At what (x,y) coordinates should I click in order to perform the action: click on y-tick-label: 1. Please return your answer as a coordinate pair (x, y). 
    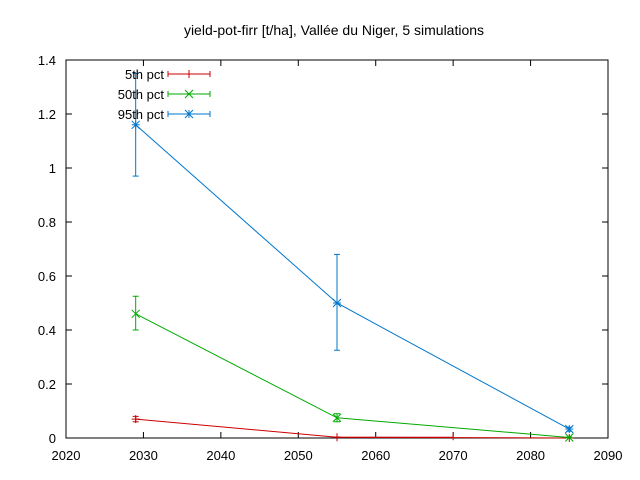
    Looking at the image, I should click on (52, 168).